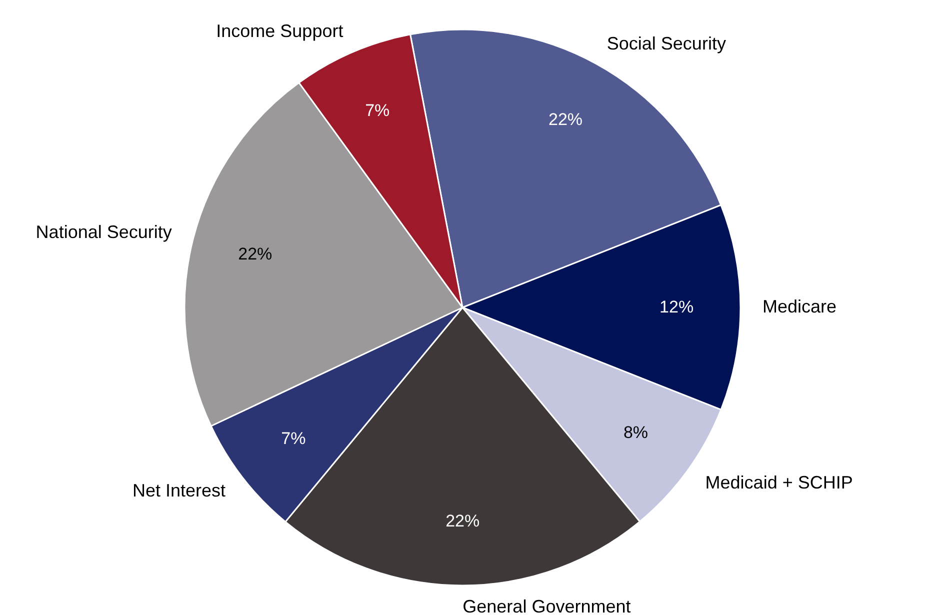 This screenshot has width=925, height=615. What do you see at coordinates (546, 605) in the screenshot?
I see `slice-label: General Government` at bounding box center [546, 605].